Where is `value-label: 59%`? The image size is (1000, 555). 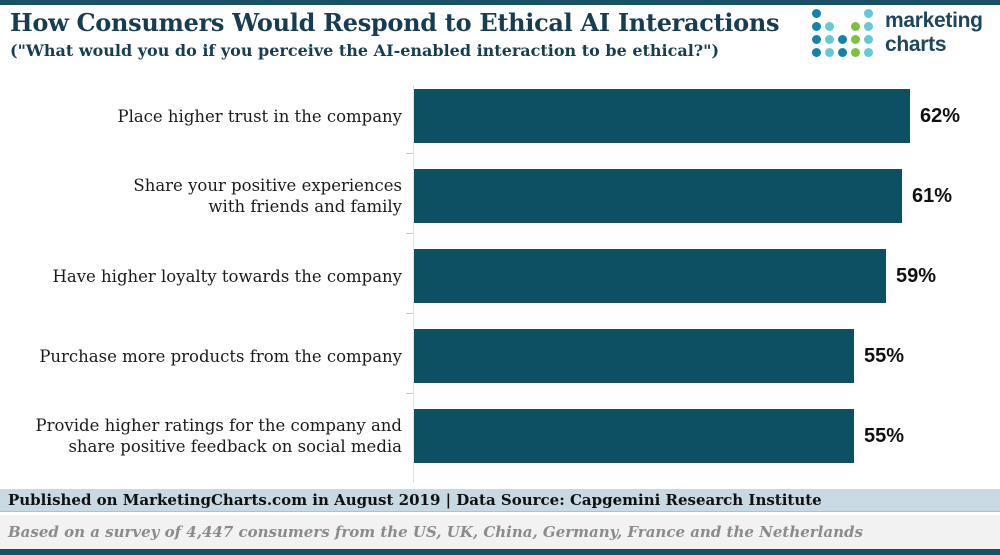 value-label: 59% is located at coordinates (916, 275).